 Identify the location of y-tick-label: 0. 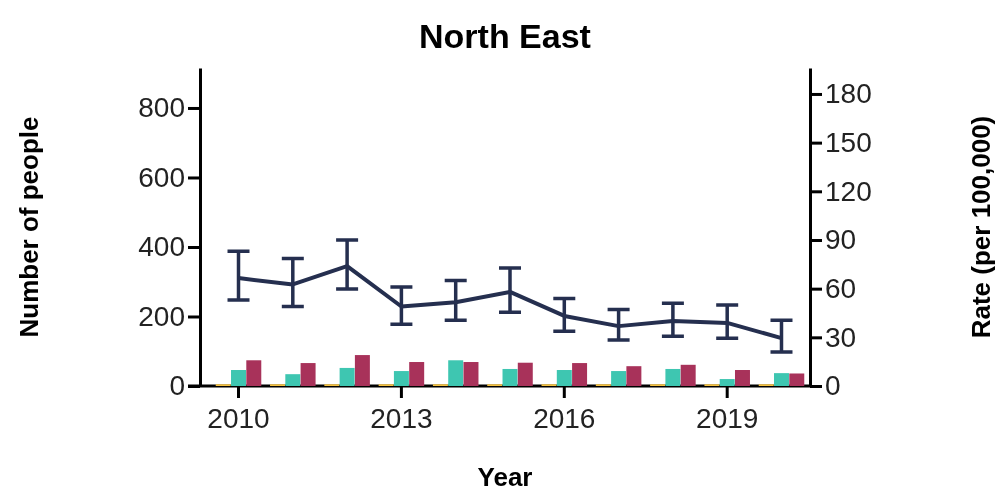
(177, 386).